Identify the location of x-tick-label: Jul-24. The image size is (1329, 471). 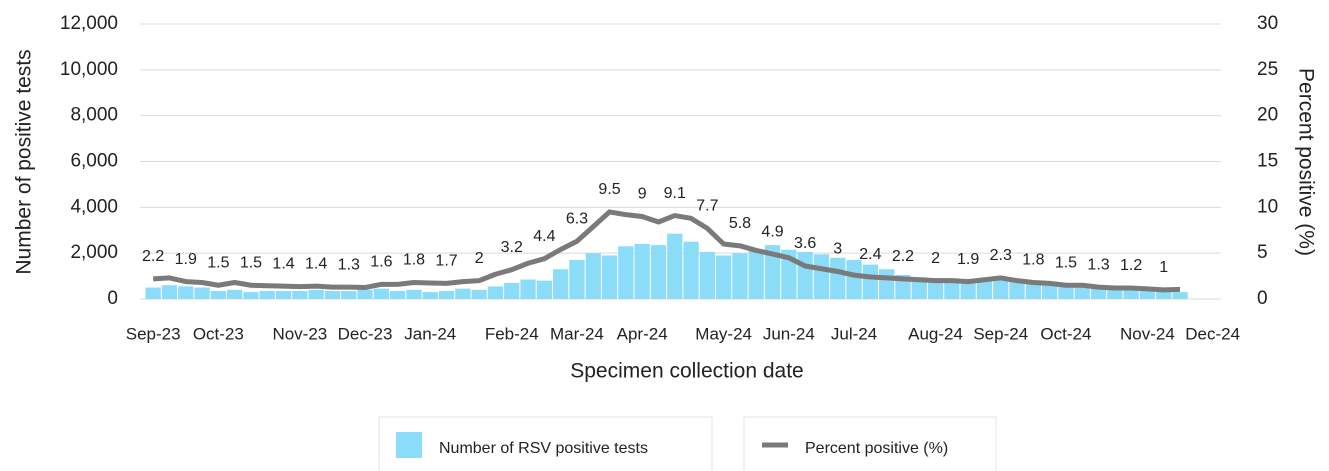
(854, 333).